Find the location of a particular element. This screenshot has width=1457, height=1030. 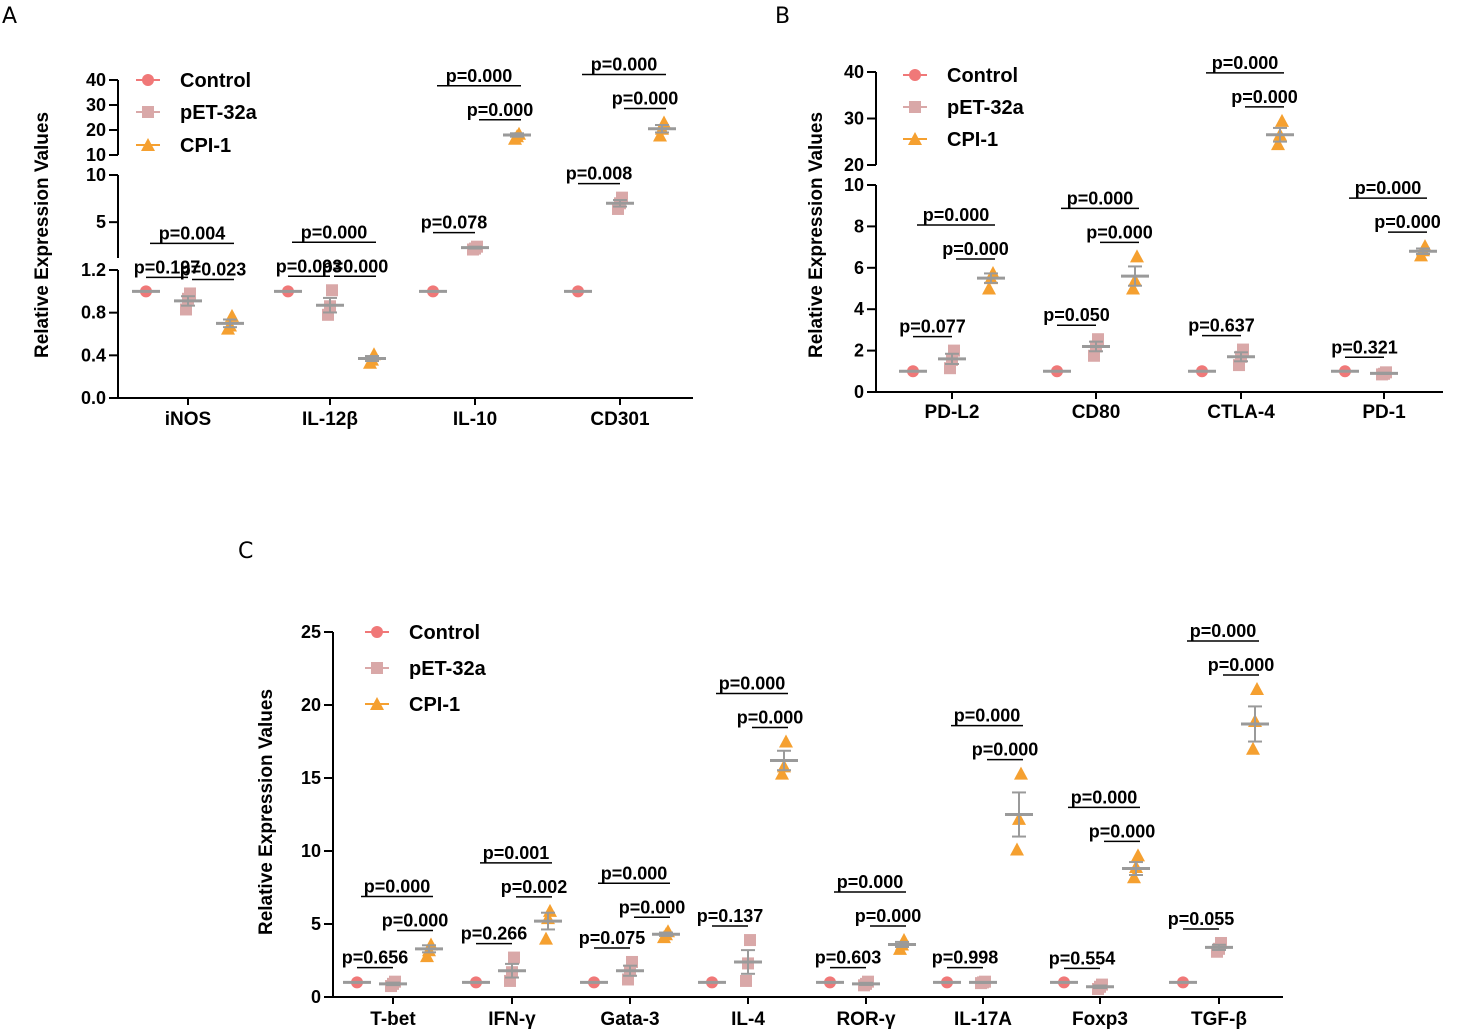

p-value-label: p=0.075 is located at coordinates (612, 938).